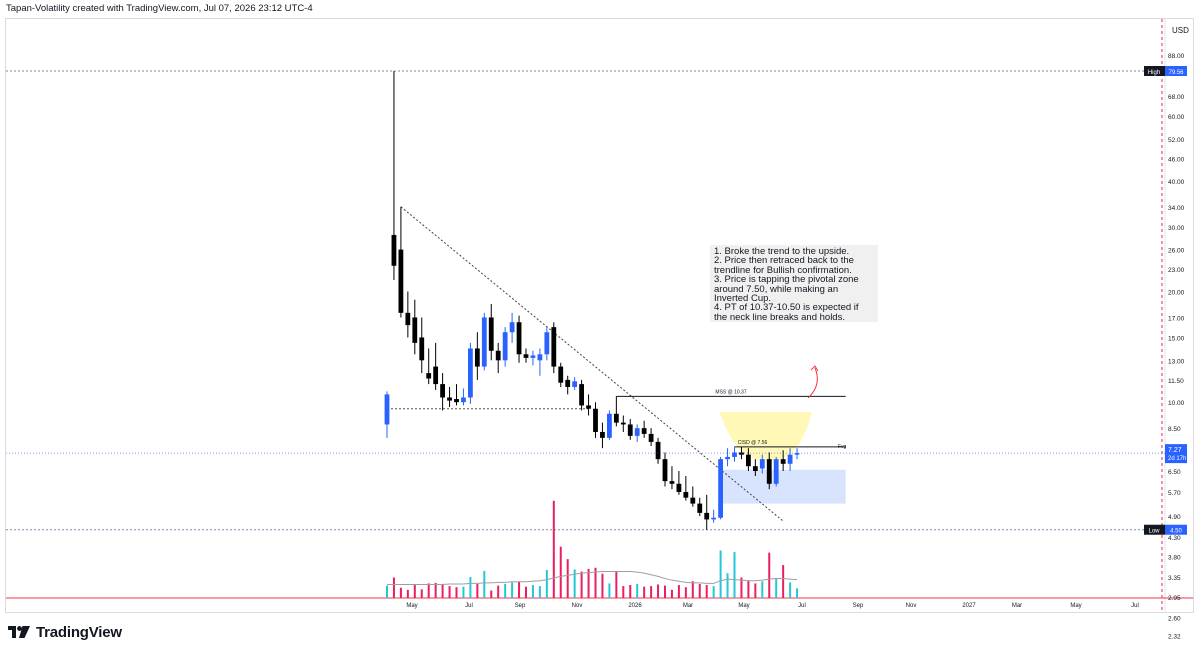 This screenshot has height=653, width=1200. What do you see at coordinates (65, 632) in the screenshot?
I see `tradingview-logo: TradingView` at bounding box center [65, 632].